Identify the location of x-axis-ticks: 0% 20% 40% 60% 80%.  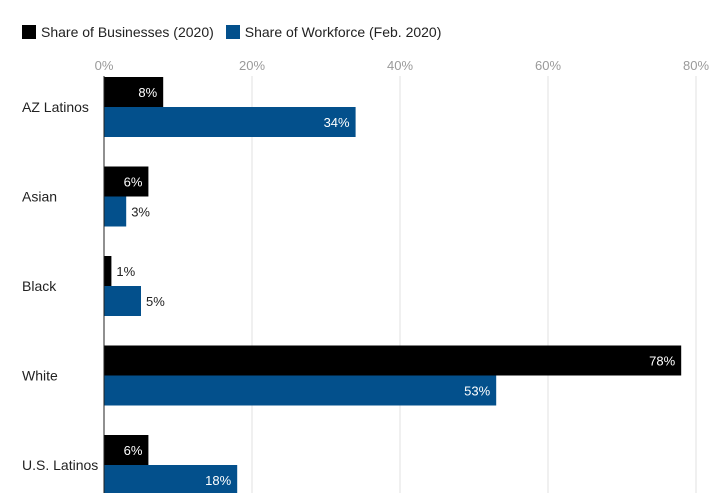
(402, 65).